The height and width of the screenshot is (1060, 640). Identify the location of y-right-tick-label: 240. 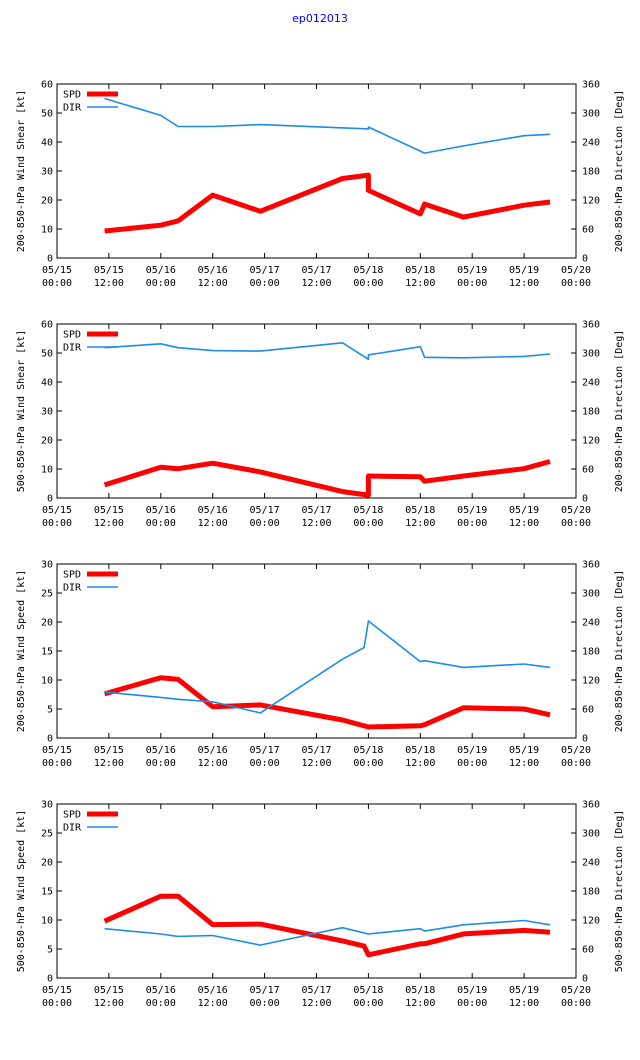
(591, 383).